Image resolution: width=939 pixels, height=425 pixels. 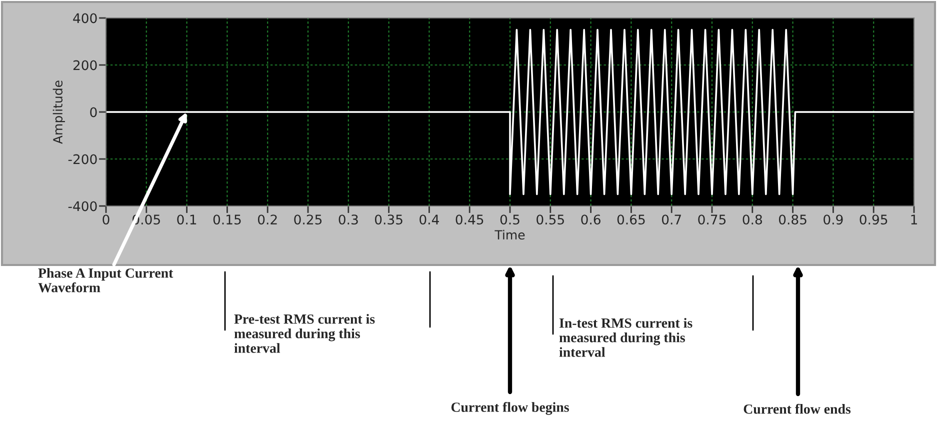 I want to click on x-tick-label: 0.95, so click(x=874, y=219).